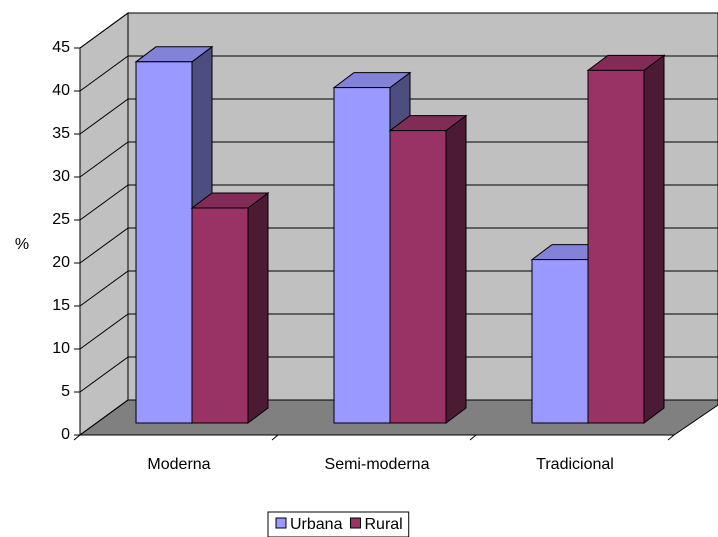  What do you see at coordinates (61, 133) in the screenshot?
I see `y-tick-label: 35` at bounding box center [61, 133].